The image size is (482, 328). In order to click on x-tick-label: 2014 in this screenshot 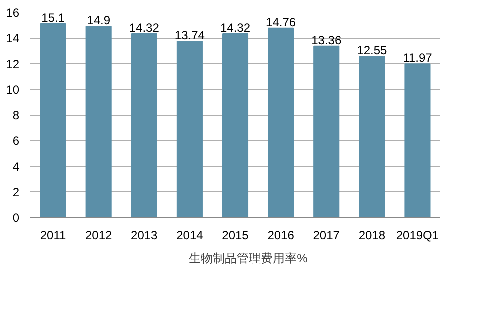, I will do `click(190, 235)`.